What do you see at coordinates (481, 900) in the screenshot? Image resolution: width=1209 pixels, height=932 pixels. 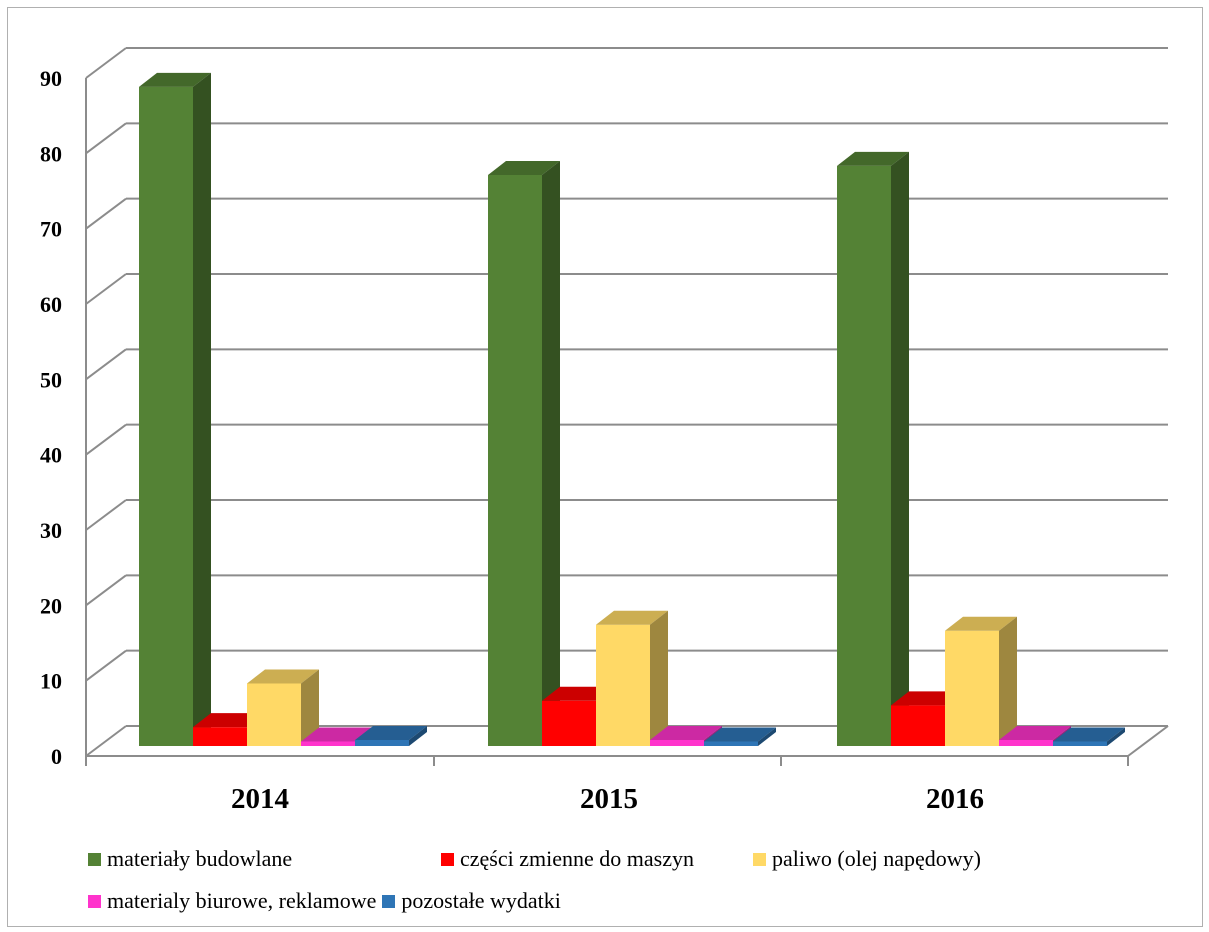 I see `legend-label: pozostałe wydatki` at bounding box center [481, 900].